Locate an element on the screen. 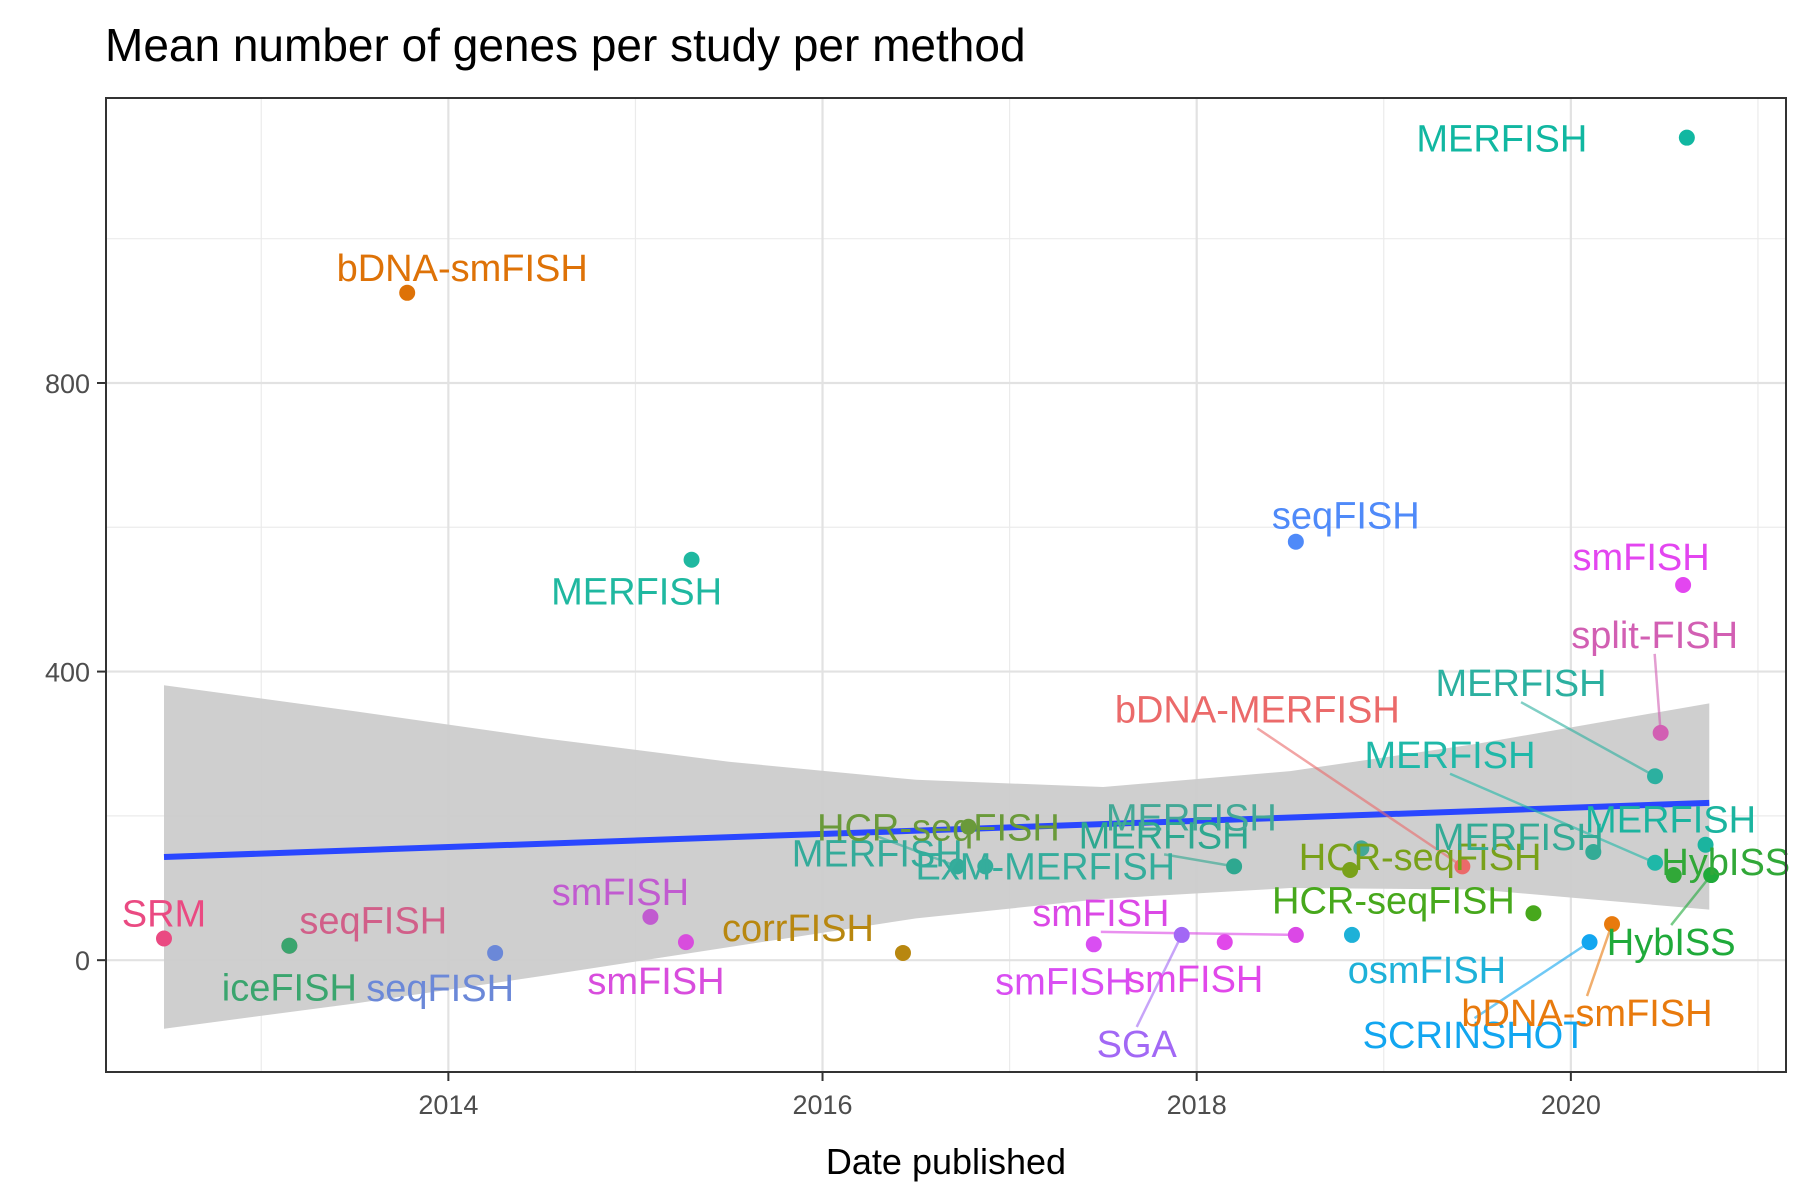 Image resolution: width=1800 pixels, height=1200 pixels. x-tick-label: 2020 is located at coordinates (1571, 1105).